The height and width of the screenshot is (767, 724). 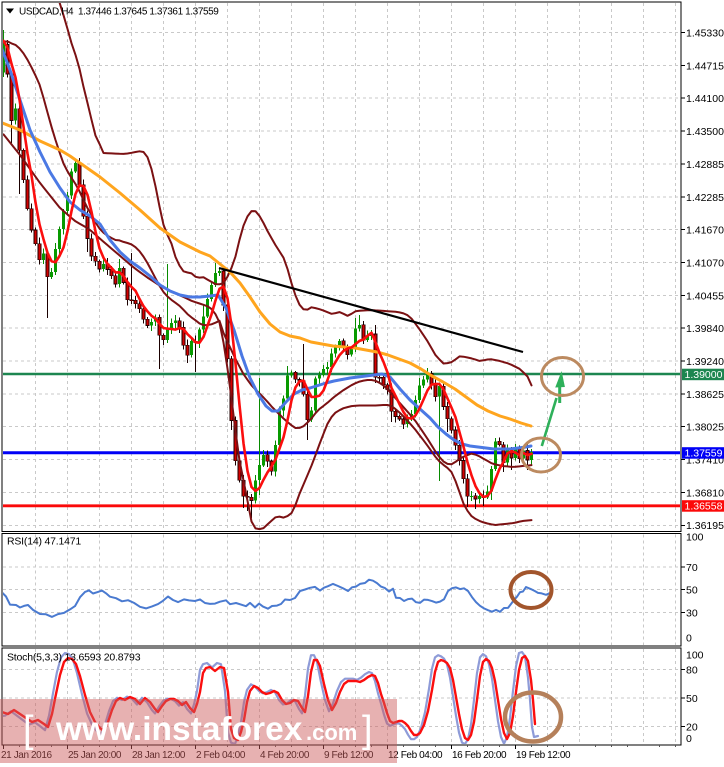 What do you see at coordinates (692, 568) in the screenshot?
I see `svg-text: 70` at bounding box center [692, 568].